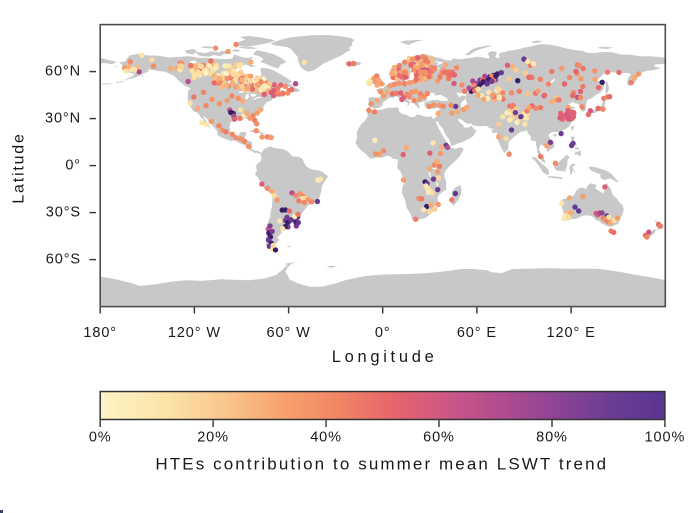  I want to click on svg-text: Latitude, so click(19, 167).